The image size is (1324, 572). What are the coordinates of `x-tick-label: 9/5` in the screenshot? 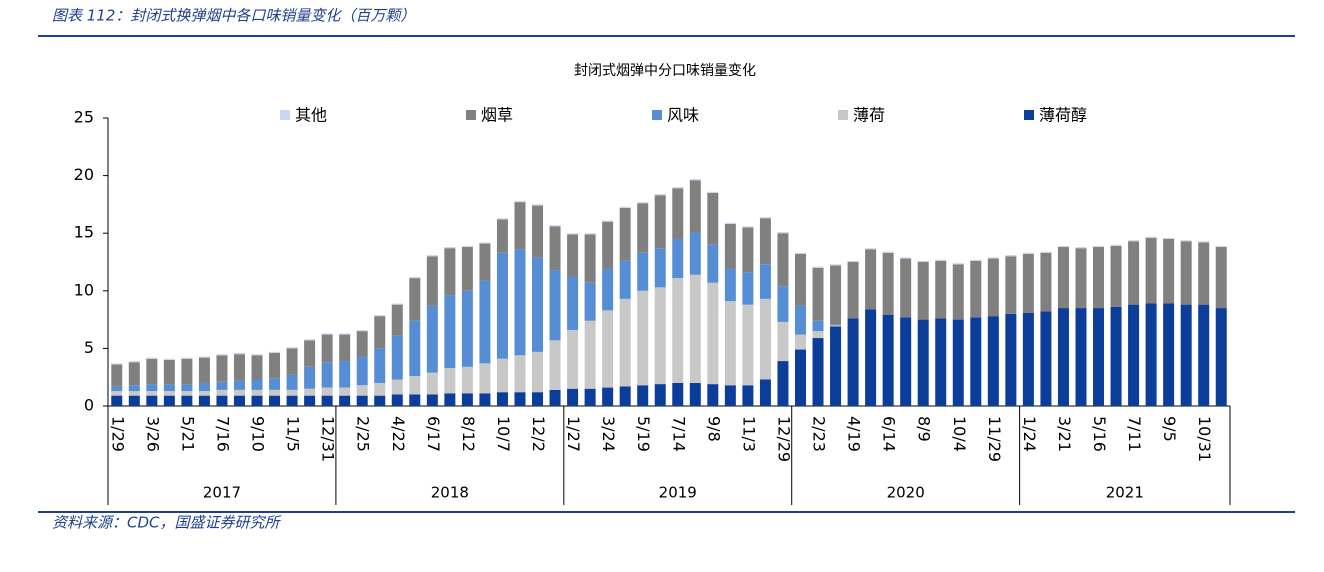 It's located at (1169, 429).